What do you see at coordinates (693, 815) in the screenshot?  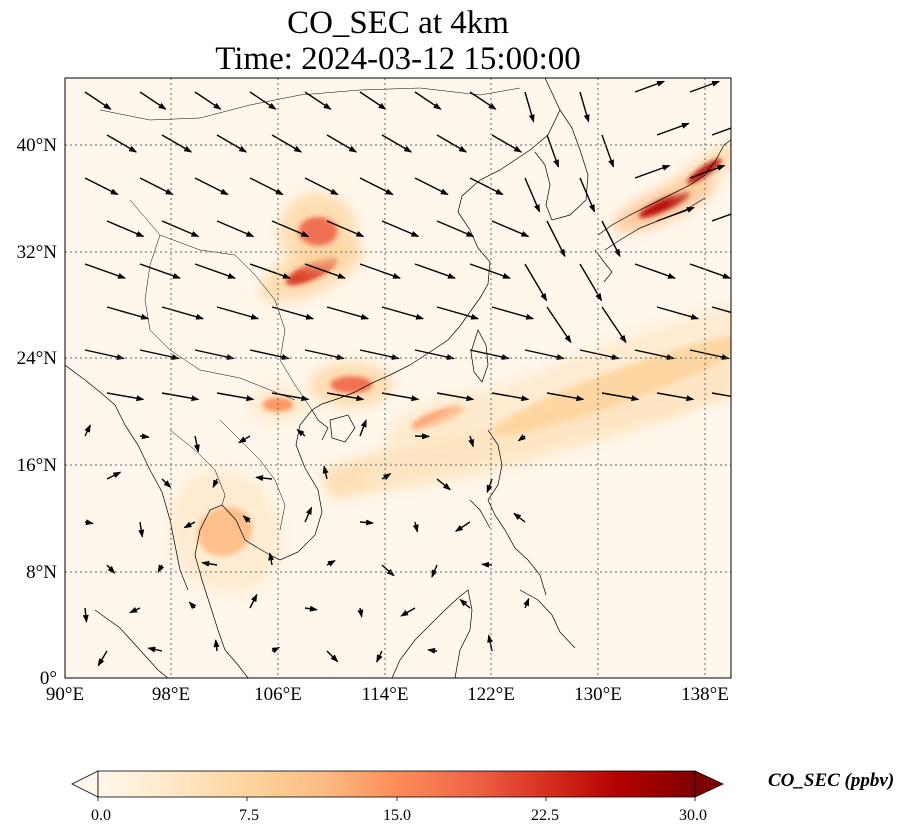 I see `colorbar-tick-label: 30.0` at bounding box center [693, 815].